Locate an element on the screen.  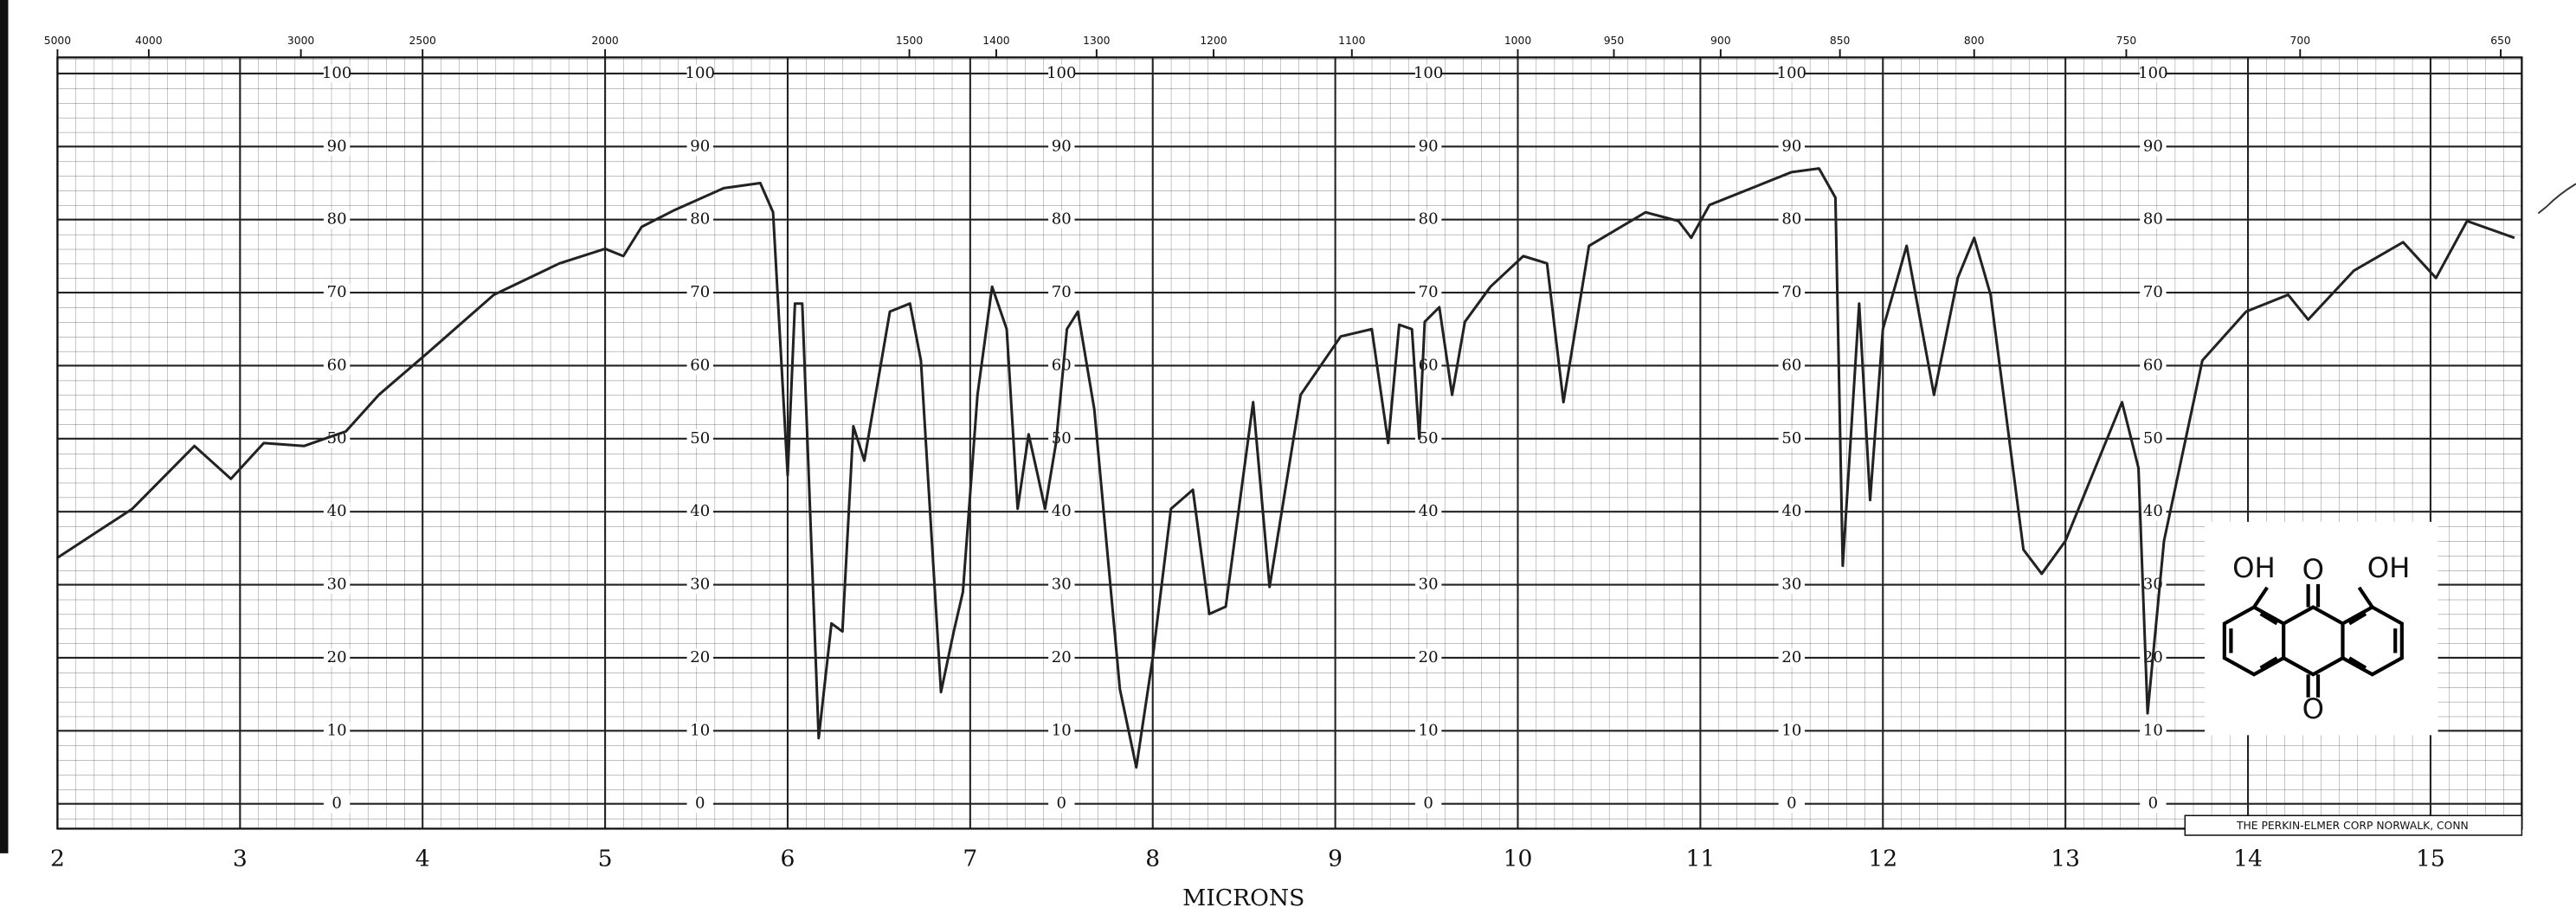
x-tick-label: 11 is located at coordinates (1700, 859).